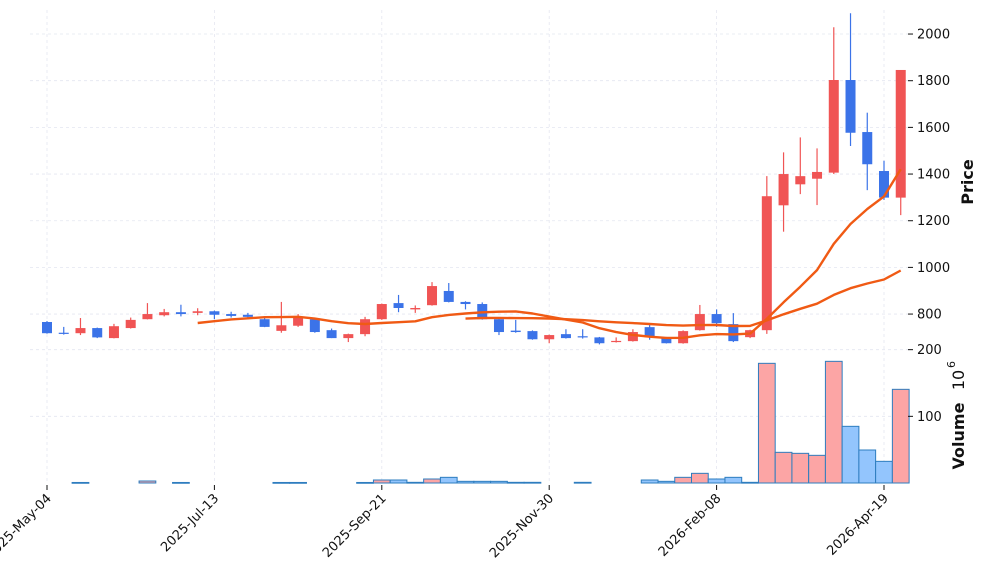  I want to click on y-axis: 800 1000 1200 1400 1600 1800 2000 100 200, so click(929, 226).